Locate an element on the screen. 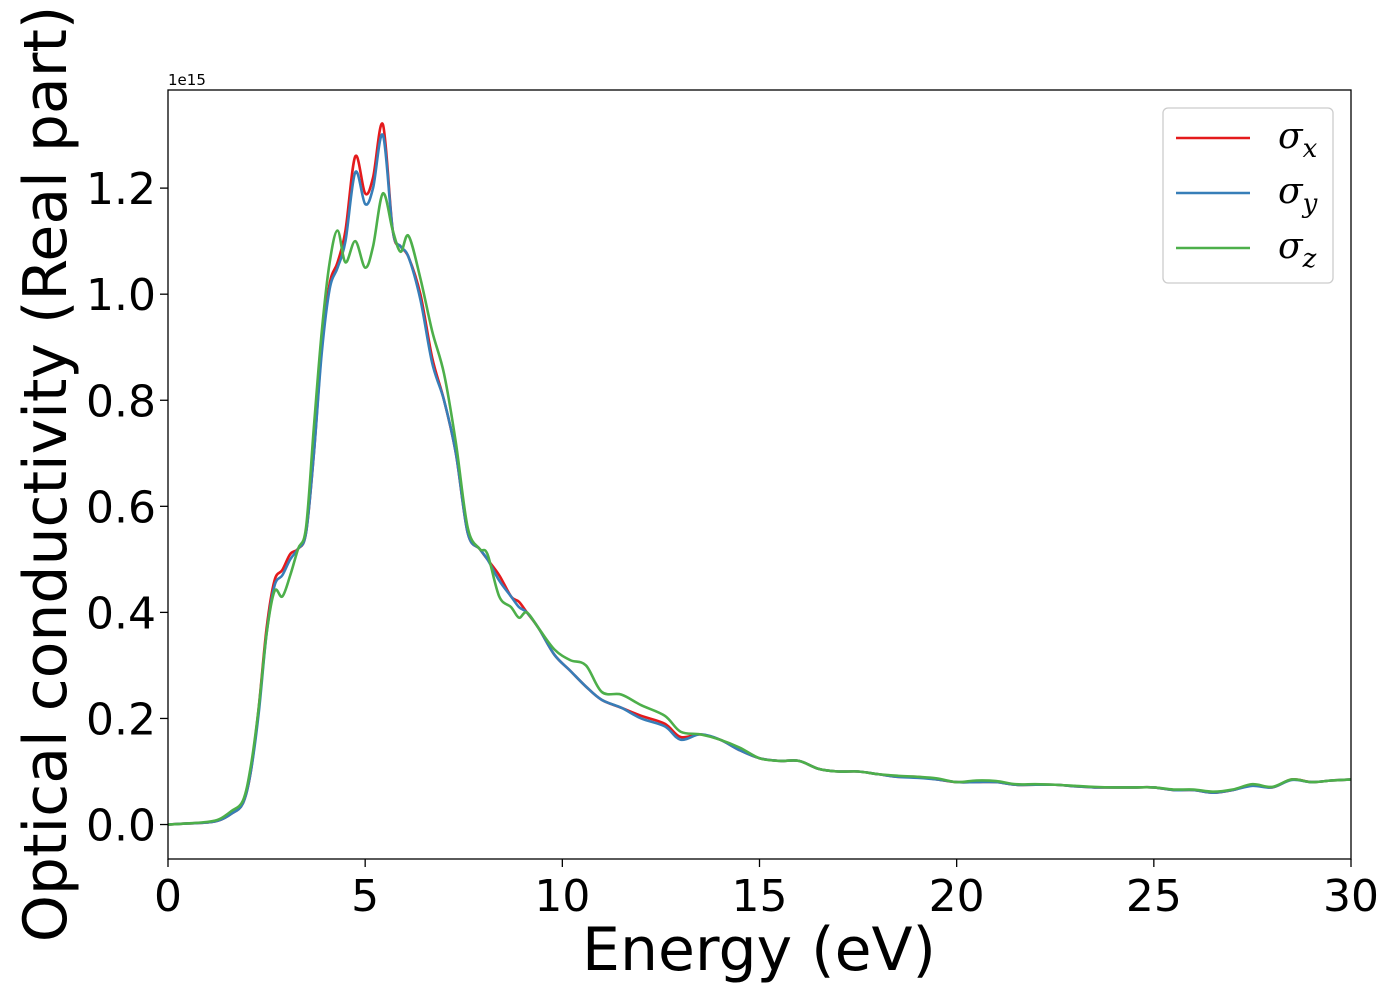  x-tick-label: 5 is located at coordinates (365, 896).